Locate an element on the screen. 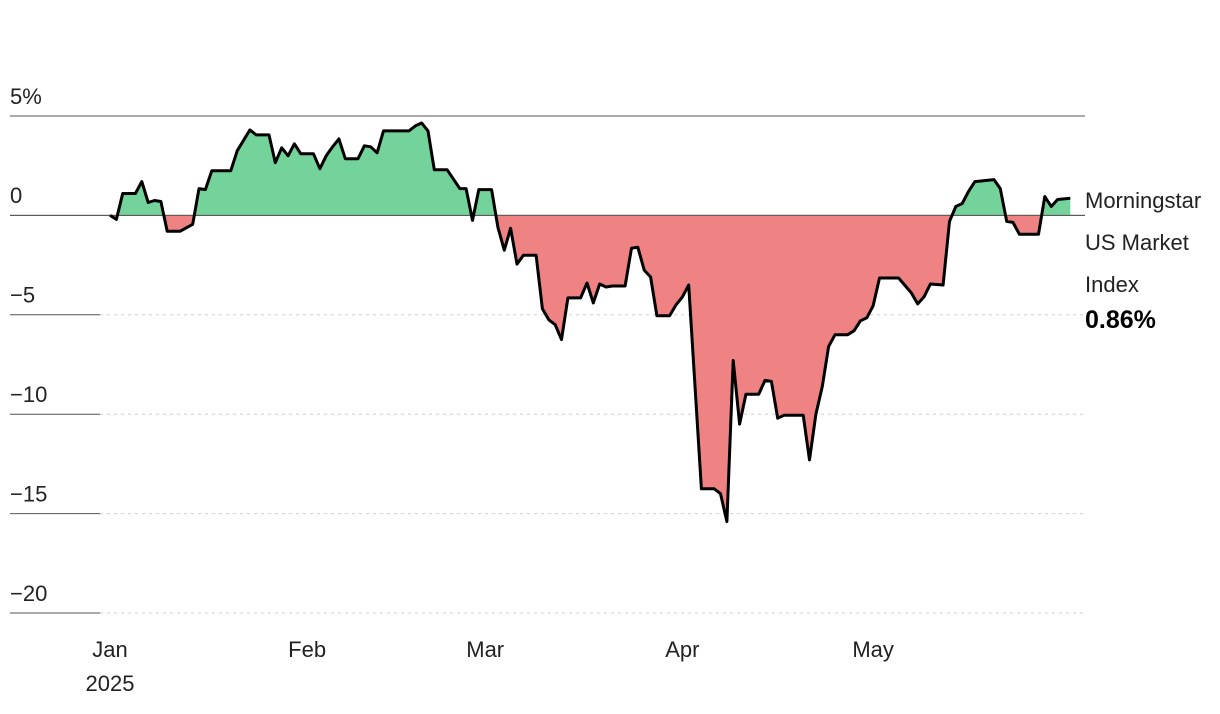 The image size is (1220, 714). x-tick-label: Mar is located at coordinates (485, 649).